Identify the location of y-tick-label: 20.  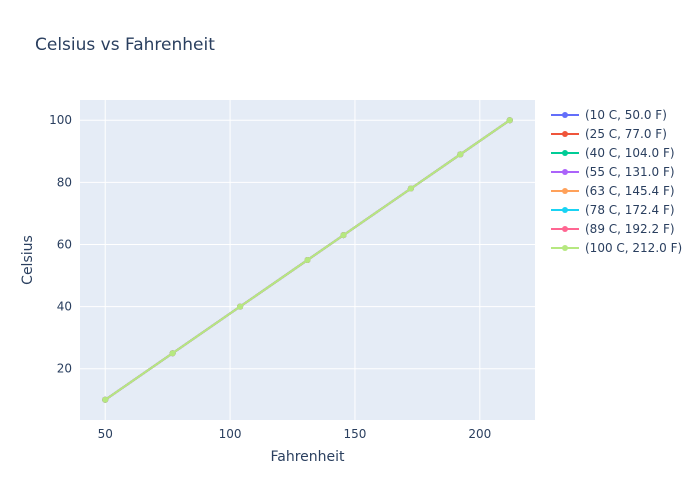
(64, 369).